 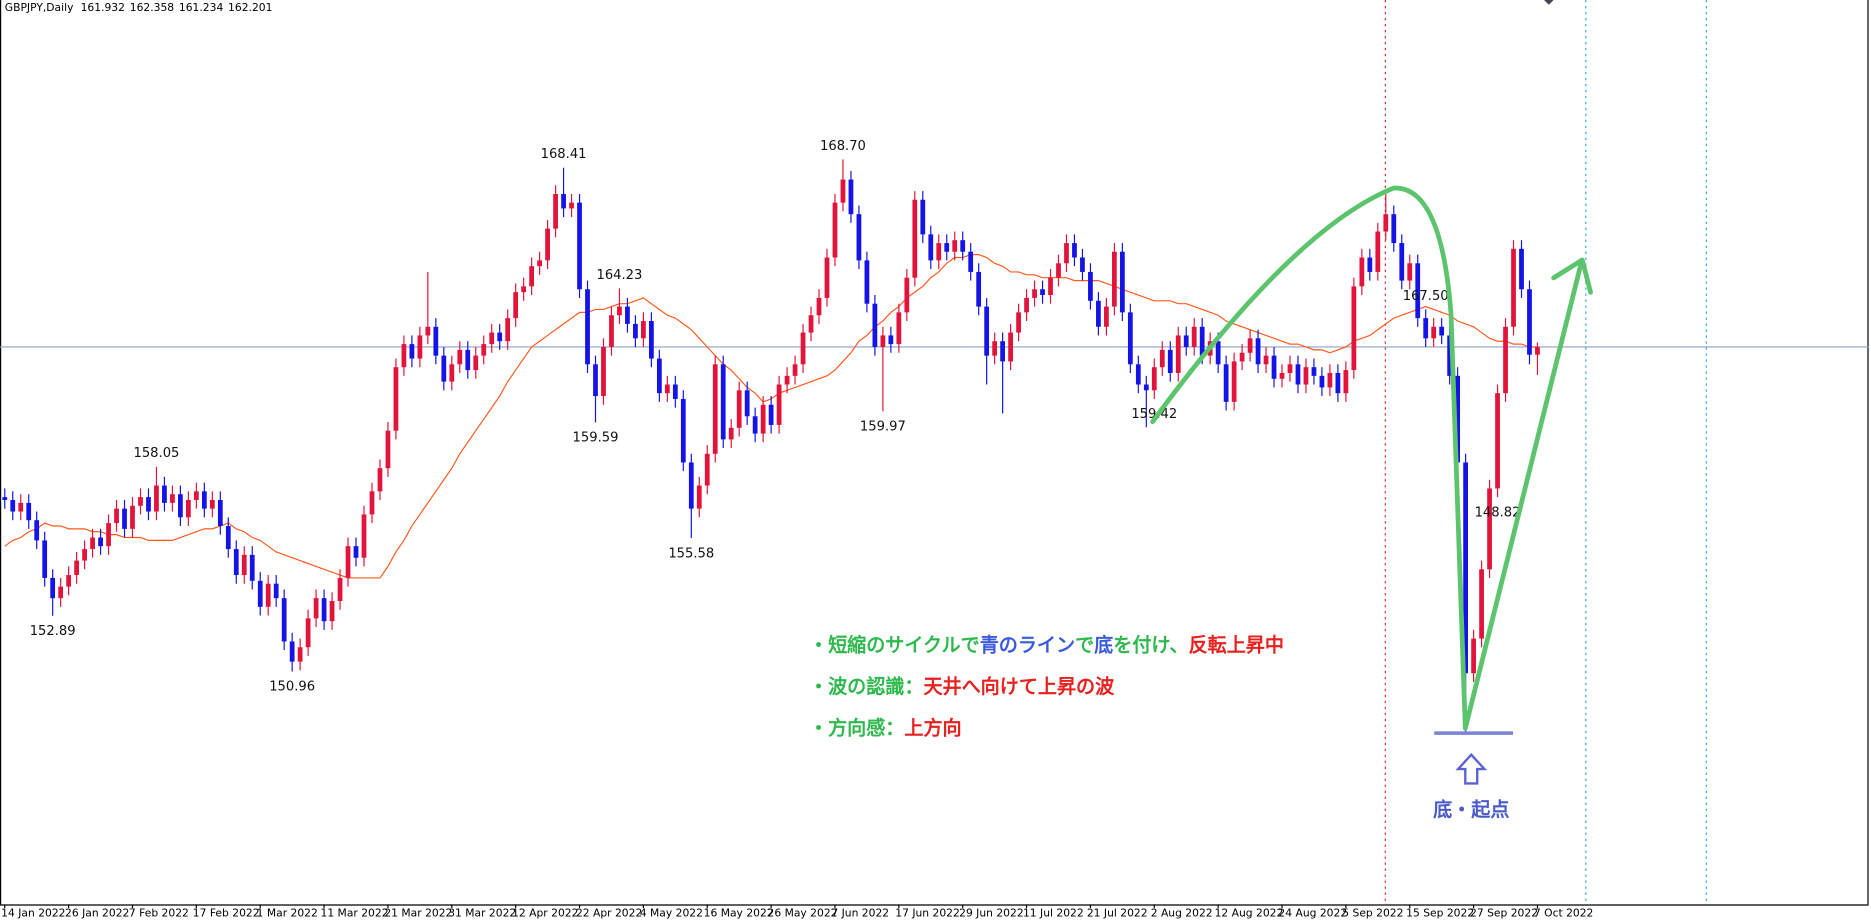 I want to click on header: GBPJPY,Daily 161.932 162.358 161.234 162.201, so click(x=139, y=7).